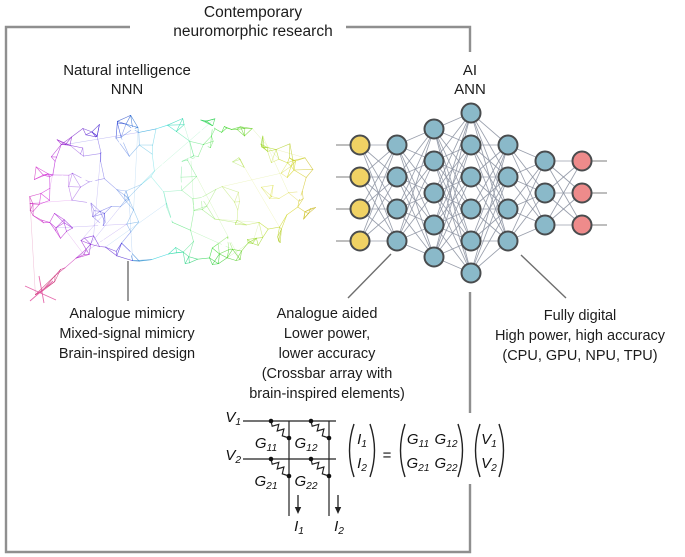  I want to click on conductance-label: G22, so click(305, 482).